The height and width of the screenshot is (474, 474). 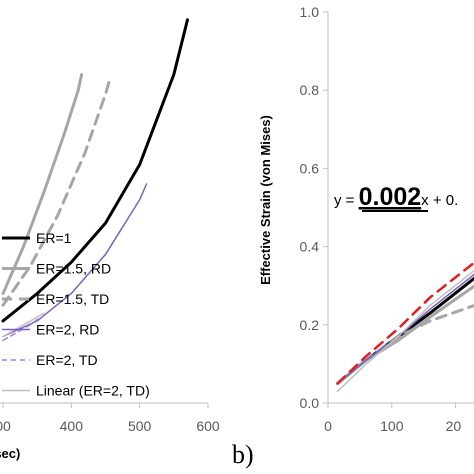 What do you see at coordinates (67, 360) in the screenshot?
I see `legend-label: ER=2, TD` at bounding box center [67, 360].